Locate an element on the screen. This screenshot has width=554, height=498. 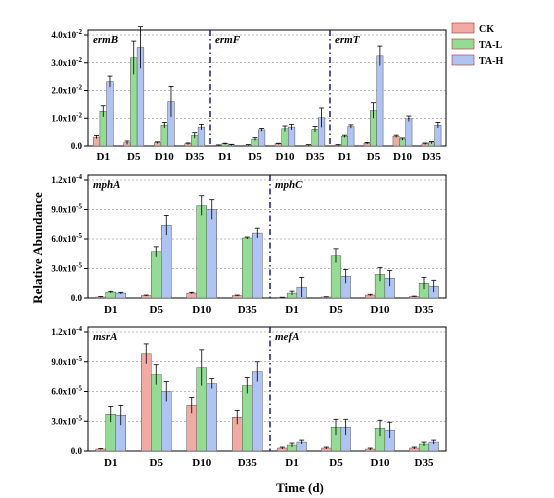
gene-group-mphC: mphC D1 D5 D10 D35 is located at coordinates (357, 247).